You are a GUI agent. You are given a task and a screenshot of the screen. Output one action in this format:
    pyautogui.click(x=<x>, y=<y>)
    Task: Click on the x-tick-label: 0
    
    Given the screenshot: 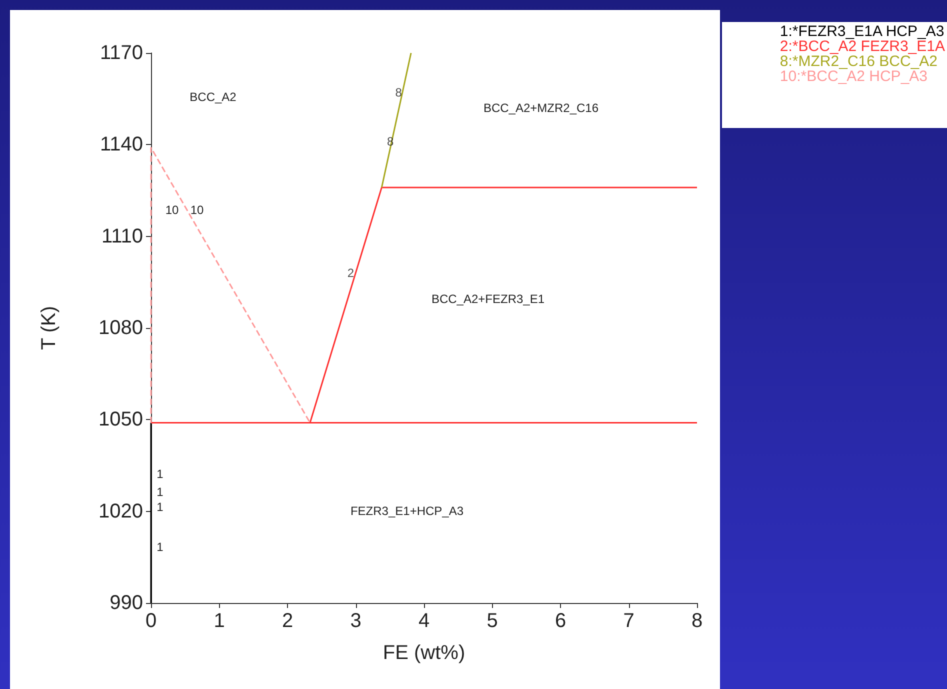 What is the action you would take?
    pyautogui.click(x=151, y=621)
    